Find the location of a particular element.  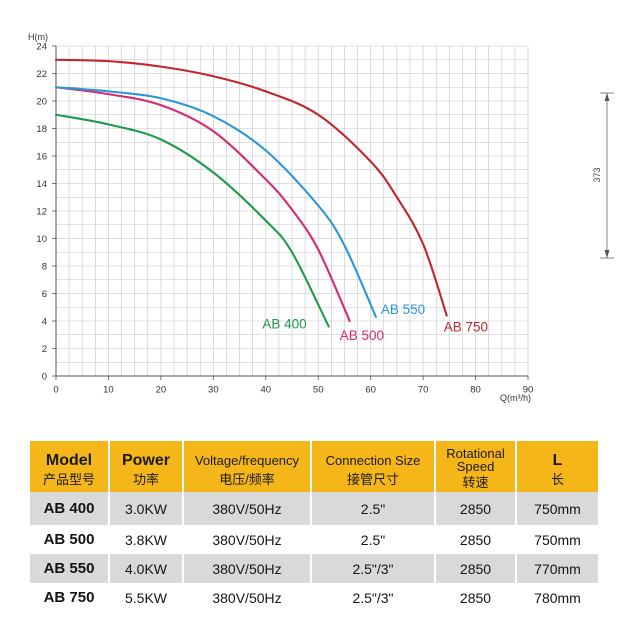

y-tick-label: 2 is located at coordinates (44, 349).